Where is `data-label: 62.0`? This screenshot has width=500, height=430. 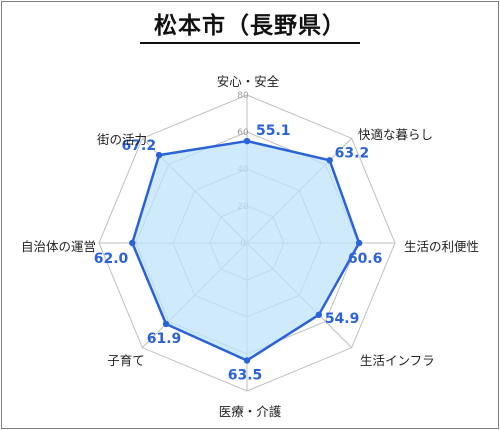 data-label: 62.0 is located at coordinates (111, 259).